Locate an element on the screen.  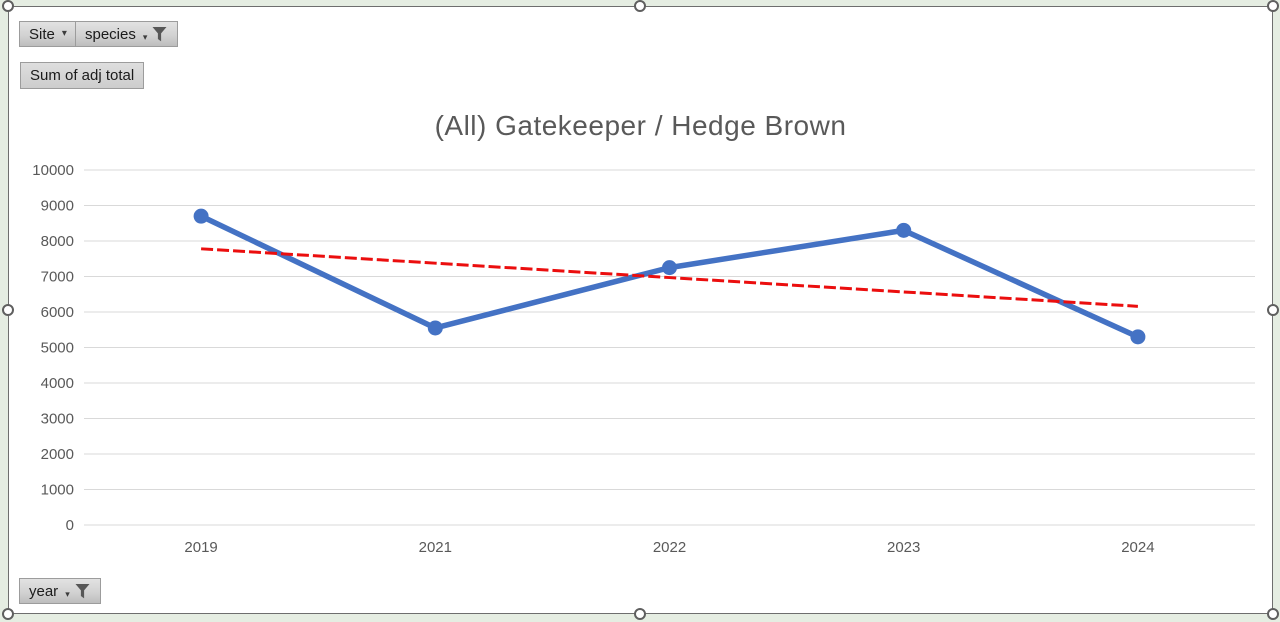
value-field-button: Sum of adj total is located at coordinates (82, 75).